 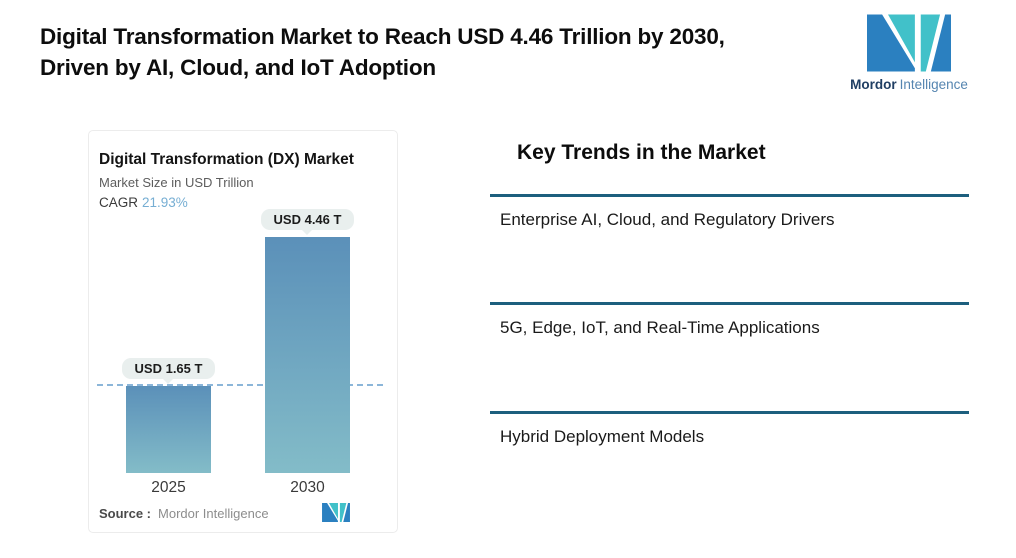 I want to click on reference-line, so click(x=240, y=385).